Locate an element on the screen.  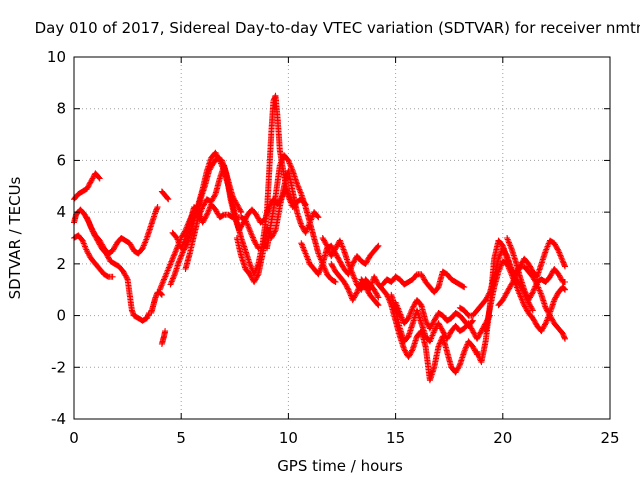
series-trace-d is located at coordinates (122, 230).